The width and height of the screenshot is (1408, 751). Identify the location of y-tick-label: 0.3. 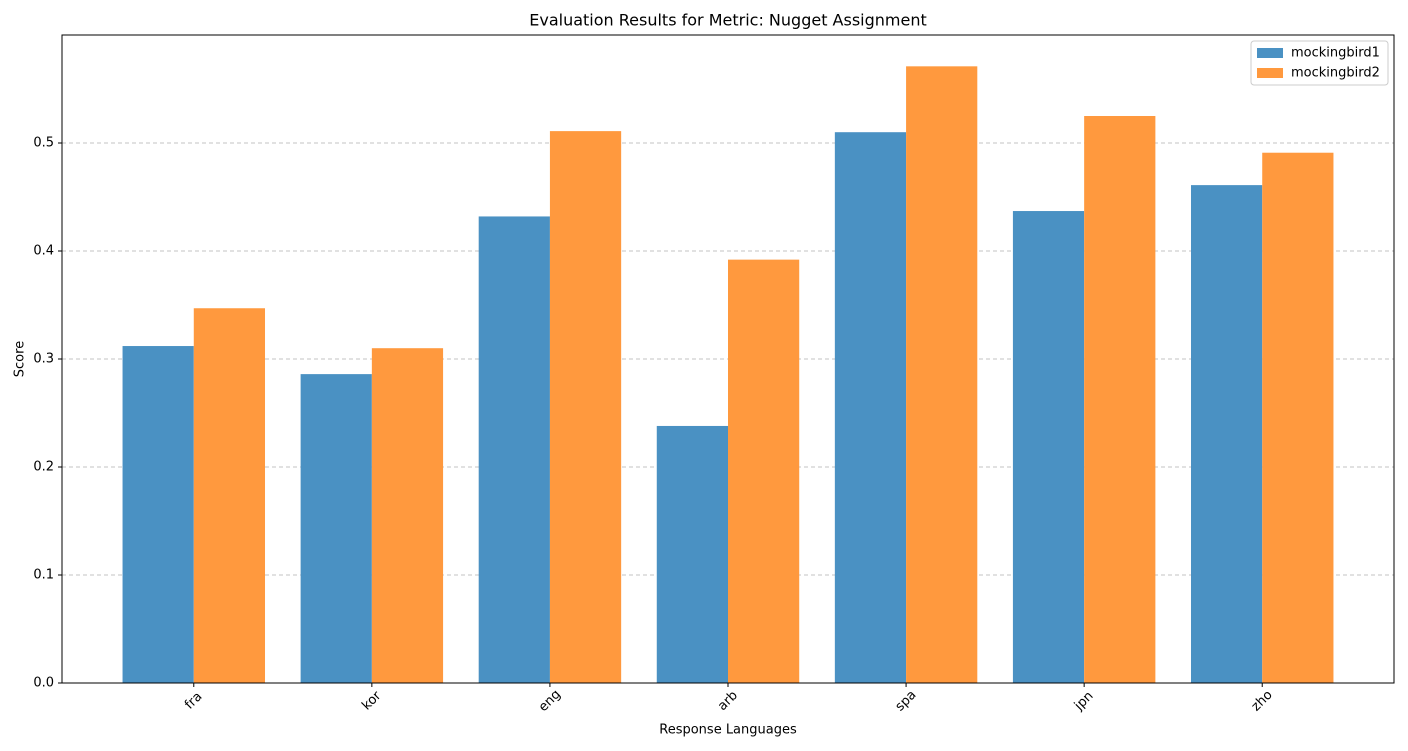
(43, 359).